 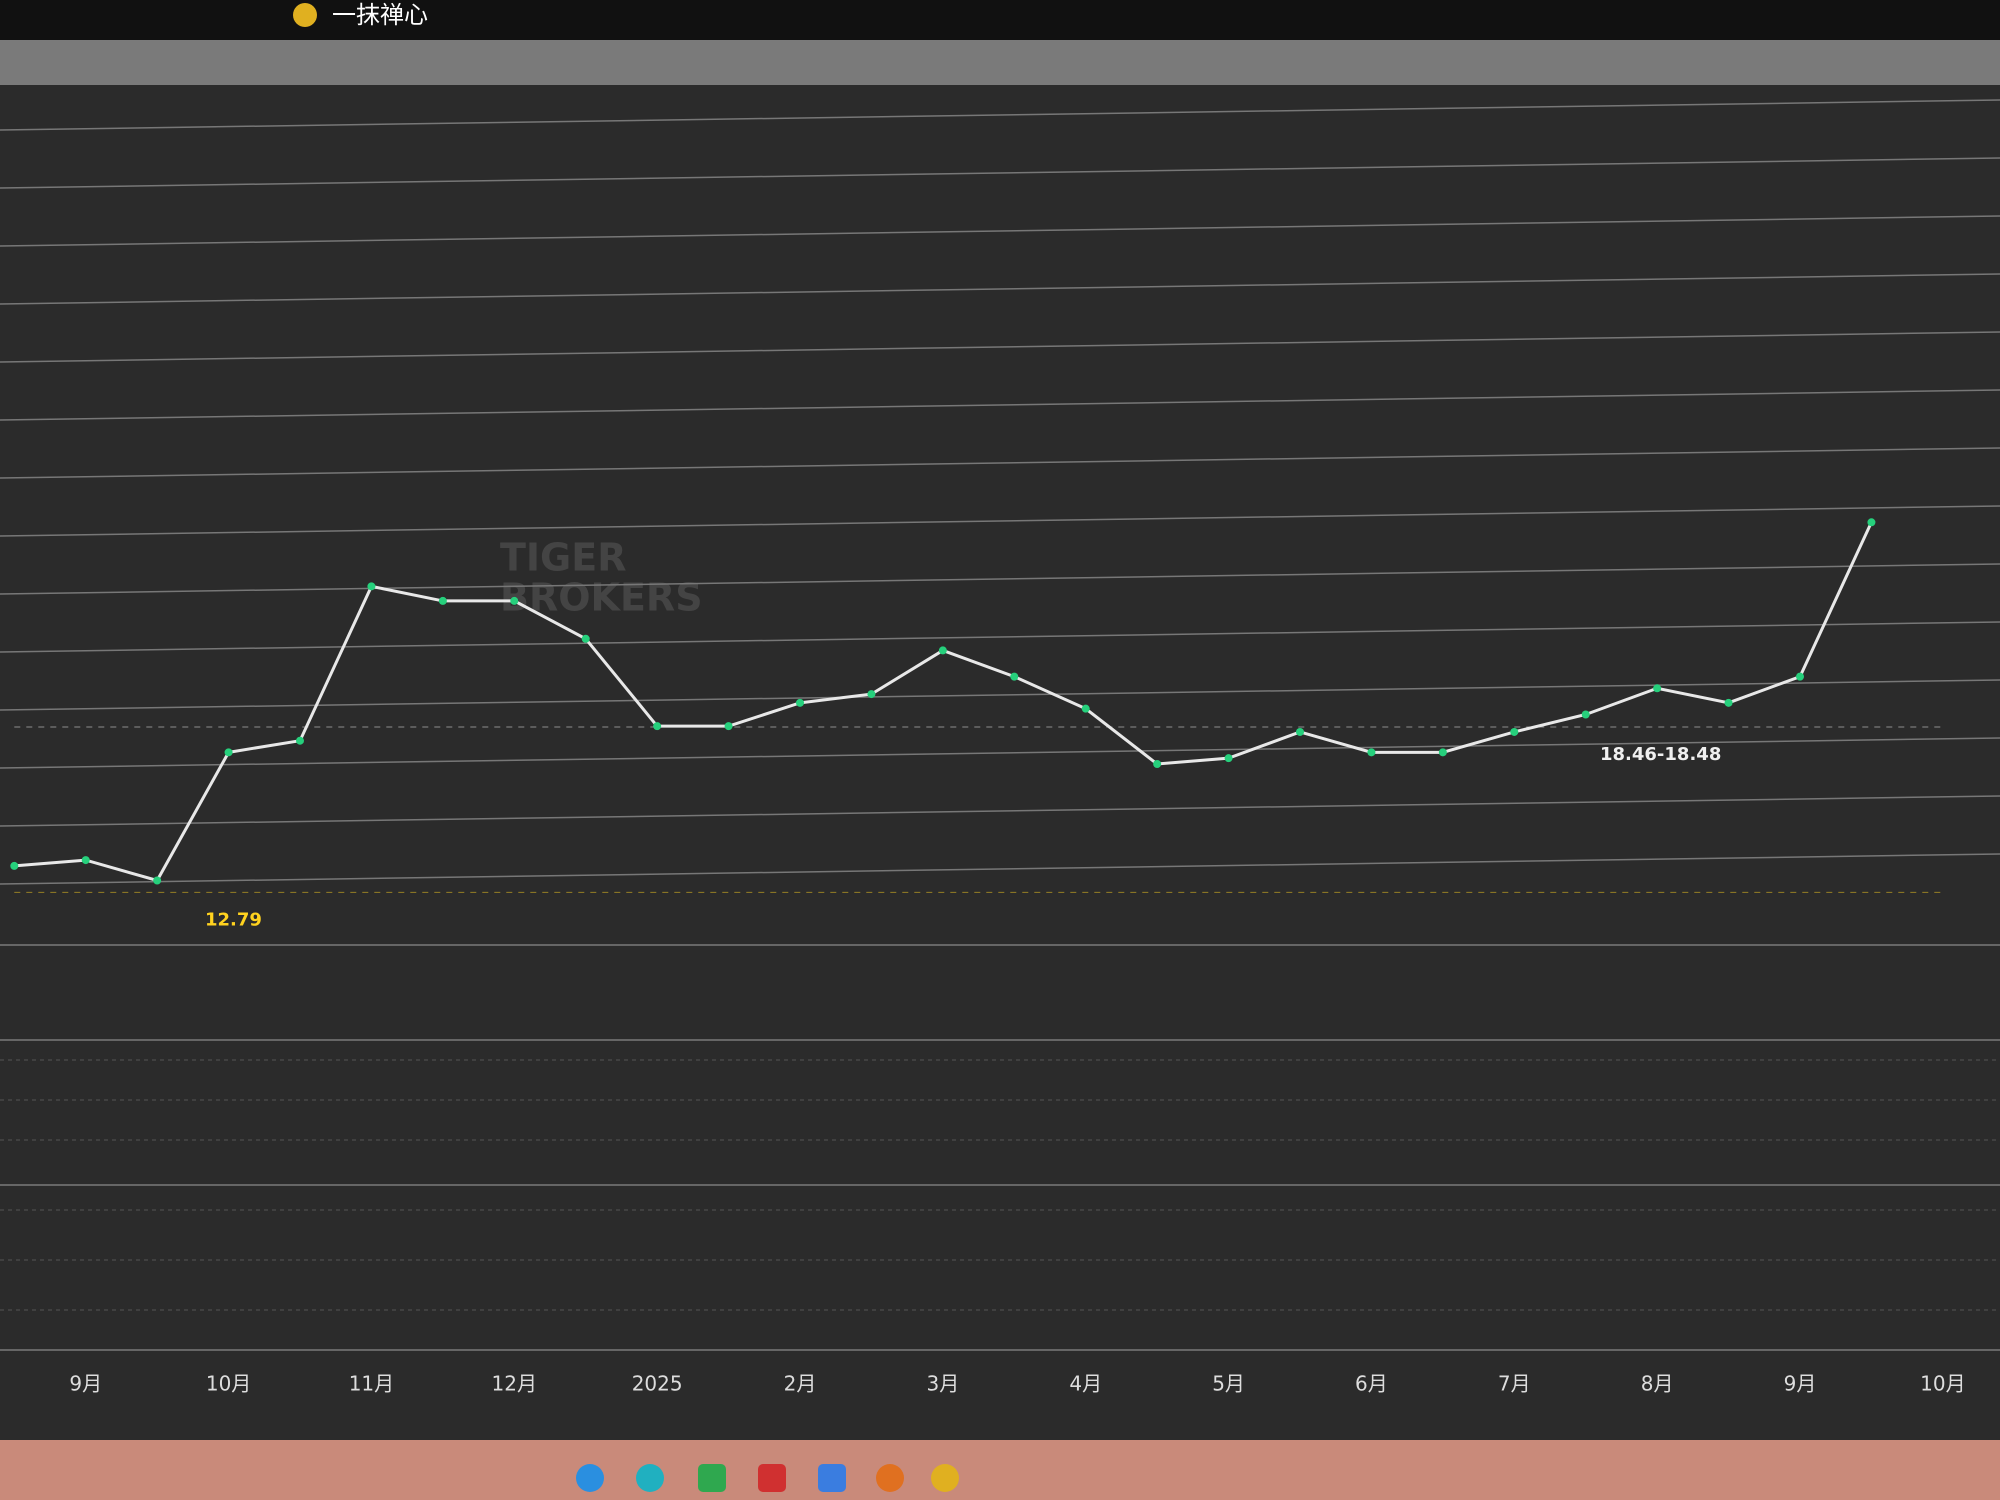 I want to click on x-tick-label: 2月, so click(x=800, y=1384).